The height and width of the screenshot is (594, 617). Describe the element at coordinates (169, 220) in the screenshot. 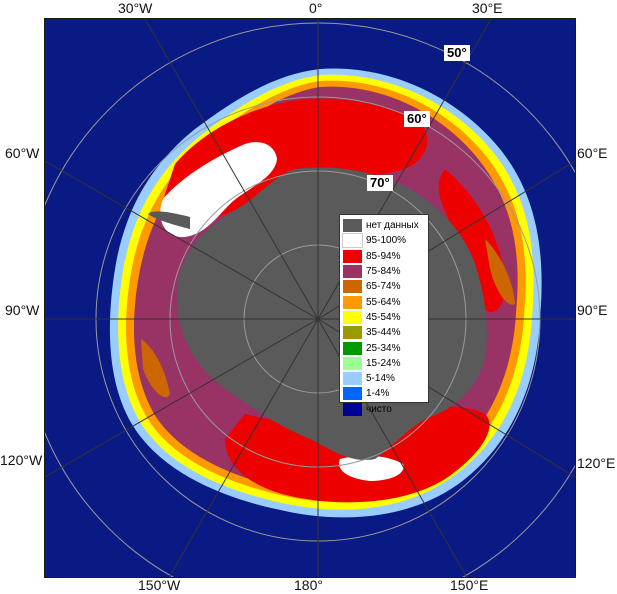

I see `antarctic-peninsula` at that location.